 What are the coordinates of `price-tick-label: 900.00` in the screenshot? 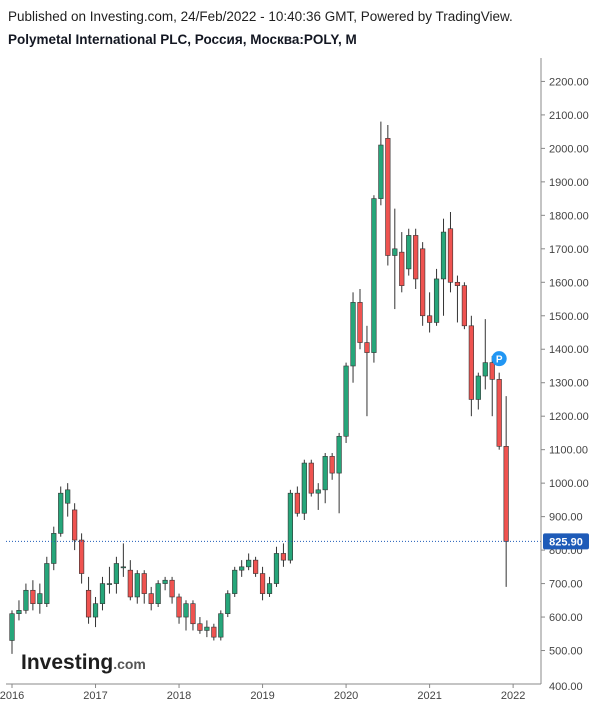 It's located at (566, 518).